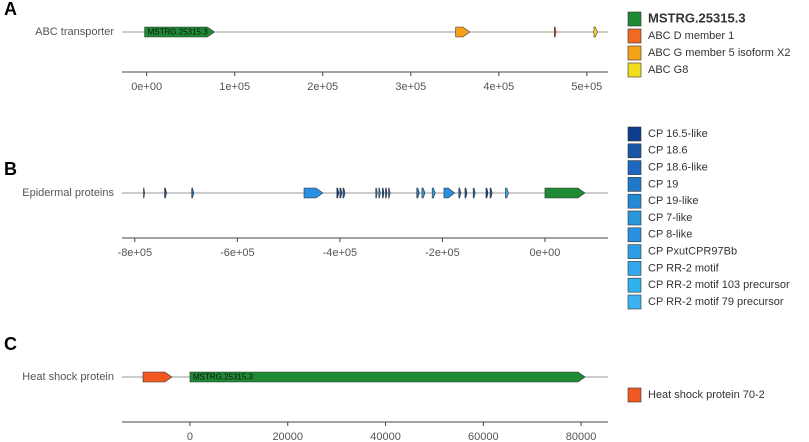 This screenshot has height=442, width=809. What do you see at coordinates (673, 201) in the screenshot?
I see `legend-label: CP 19-like` at bounding box center [673, 201].